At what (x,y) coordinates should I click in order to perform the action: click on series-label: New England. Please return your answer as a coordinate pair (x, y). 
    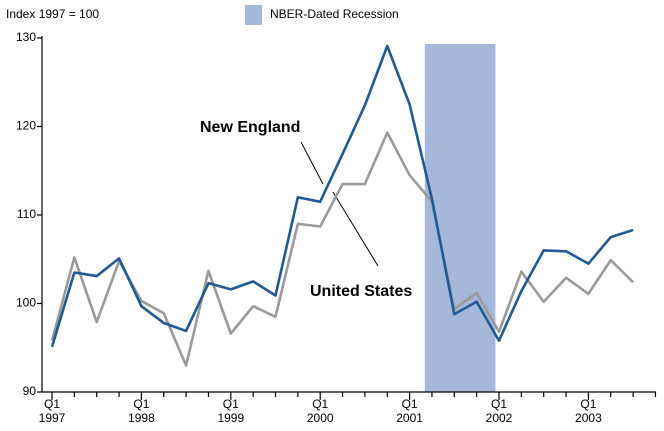
    Looking at the image, I should click on (250, 127).